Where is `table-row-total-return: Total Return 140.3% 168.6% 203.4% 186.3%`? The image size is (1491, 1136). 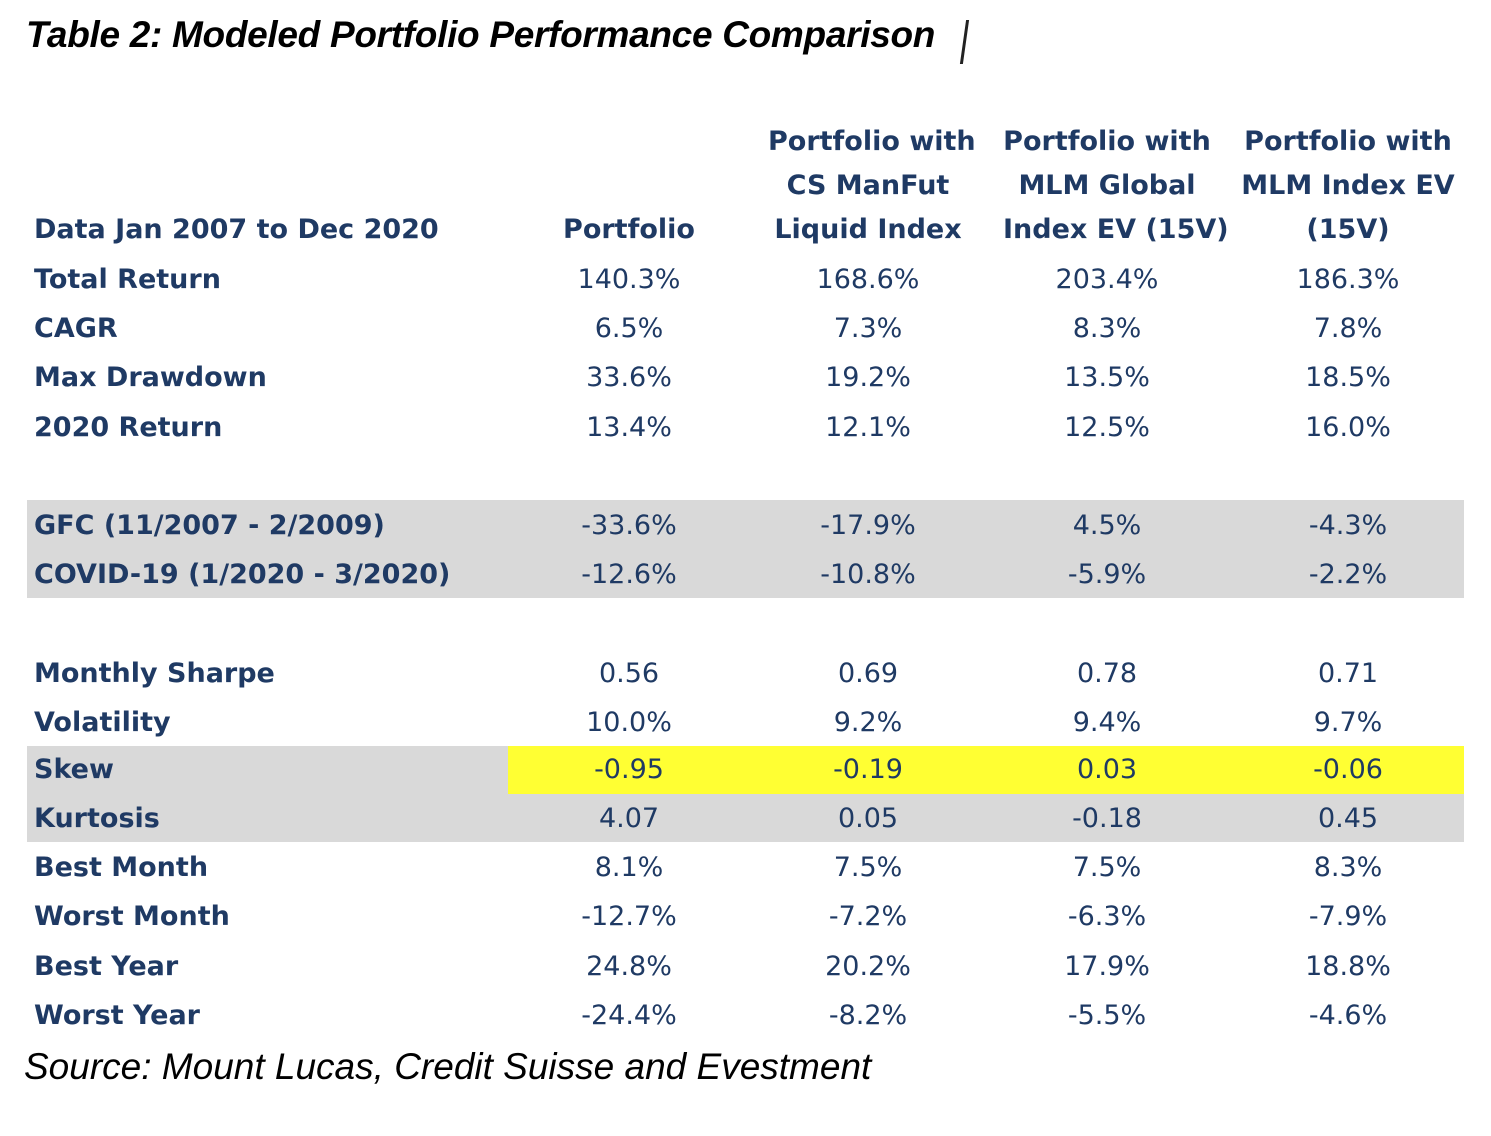
table-row-total-return: Total Return 140.3% 168.6% 203.4% 186.3% is located at coordinates (745, 279).